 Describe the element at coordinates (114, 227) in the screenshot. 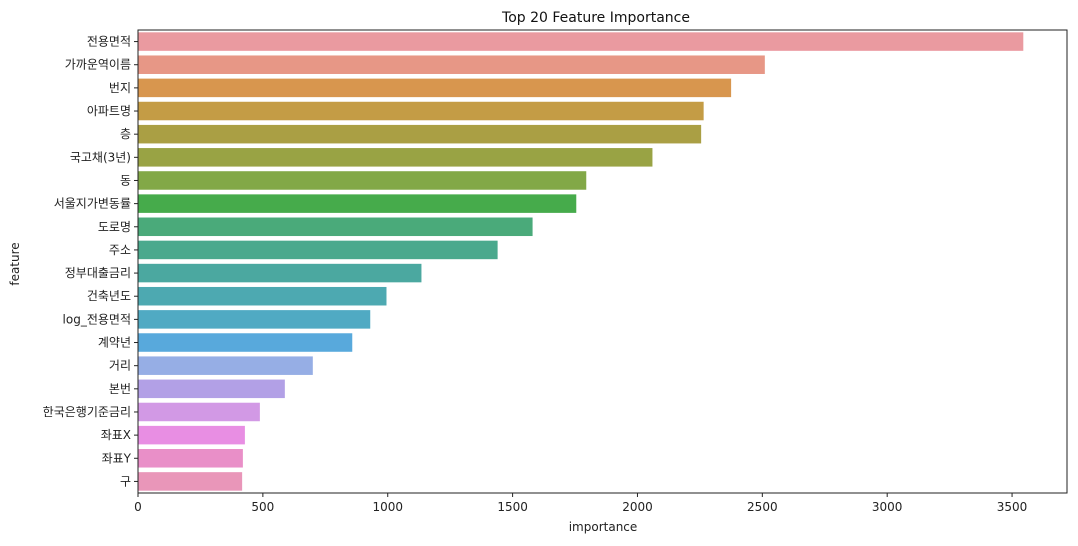

I see `y-tick-label: 도로명` at that location.